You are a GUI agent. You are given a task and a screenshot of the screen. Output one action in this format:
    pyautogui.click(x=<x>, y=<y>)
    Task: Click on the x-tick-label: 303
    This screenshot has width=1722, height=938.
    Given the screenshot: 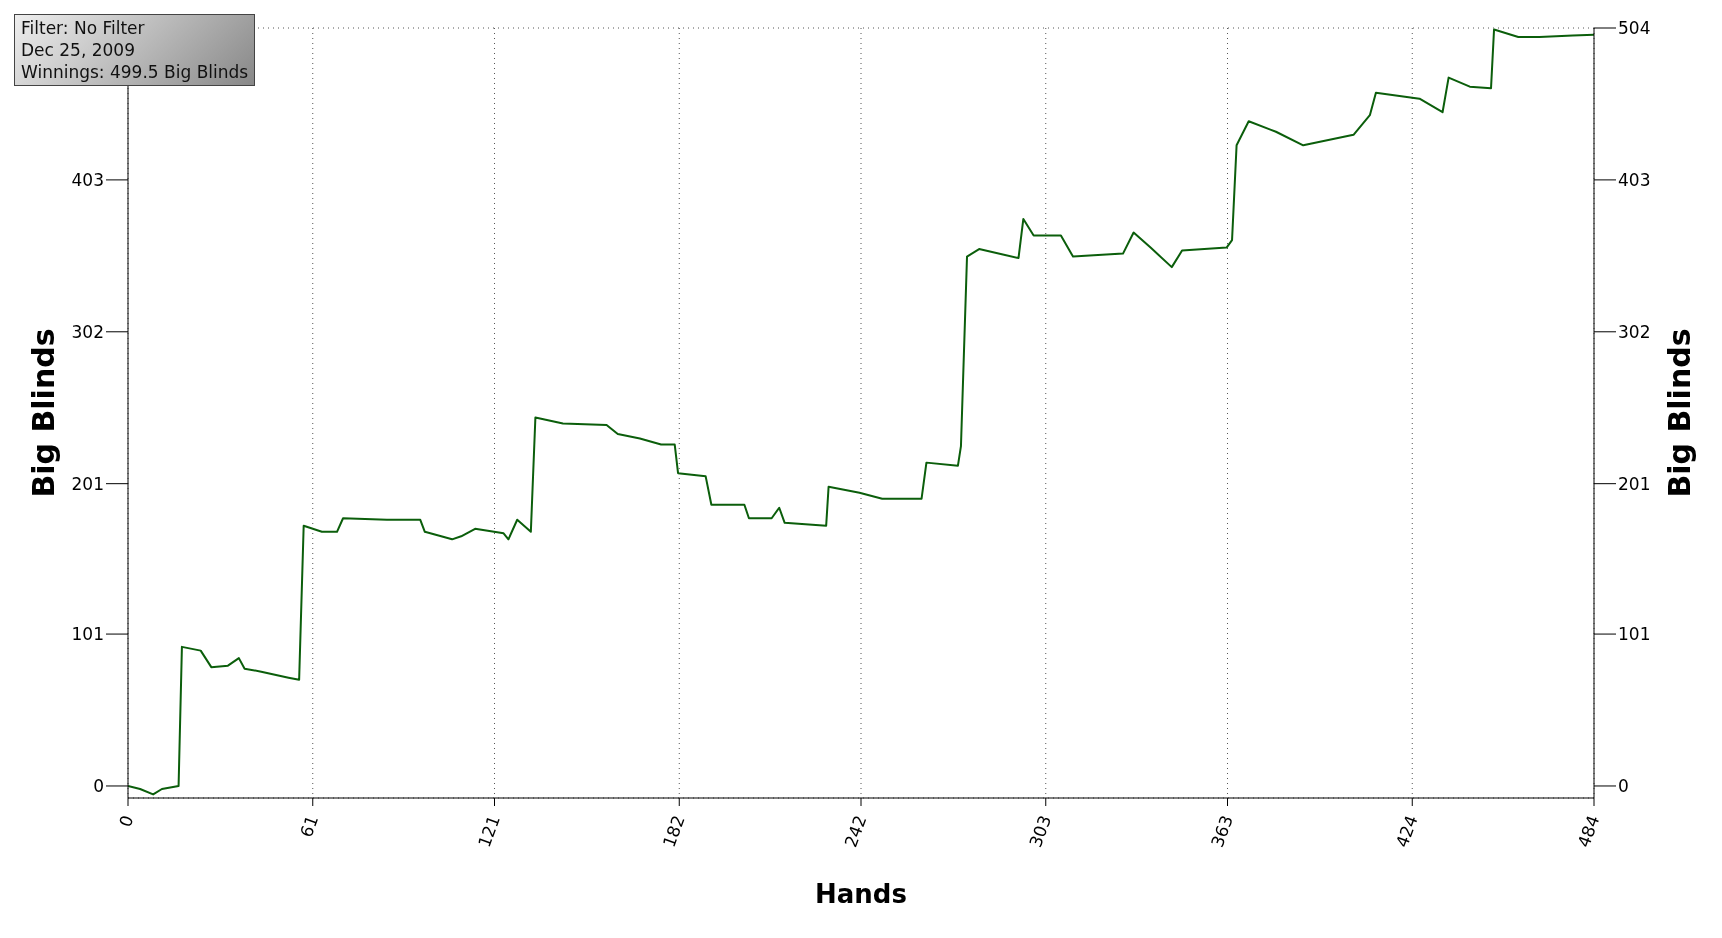 What is the action you would take?
    pyautogui.click(x=1040, y=831)
    